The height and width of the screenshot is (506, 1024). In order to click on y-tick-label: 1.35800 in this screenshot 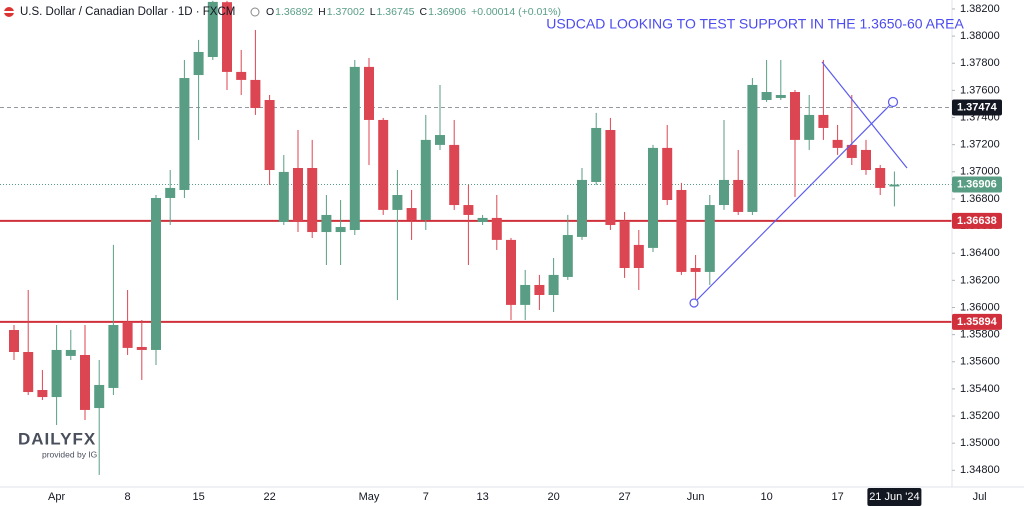, I will do `click(980, 335)`.